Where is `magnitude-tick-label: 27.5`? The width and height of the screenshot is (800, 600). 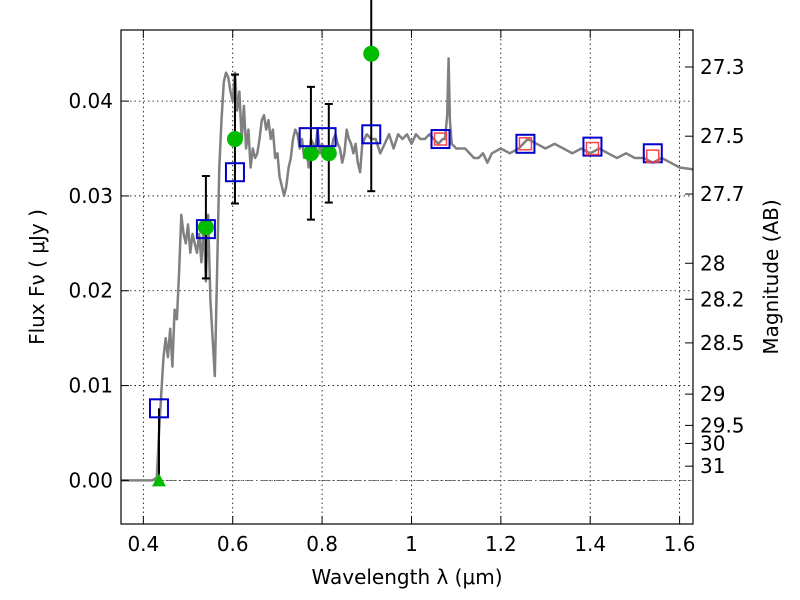 magnitude-tick-label: 27.5 is located at coordinates (722, 136).